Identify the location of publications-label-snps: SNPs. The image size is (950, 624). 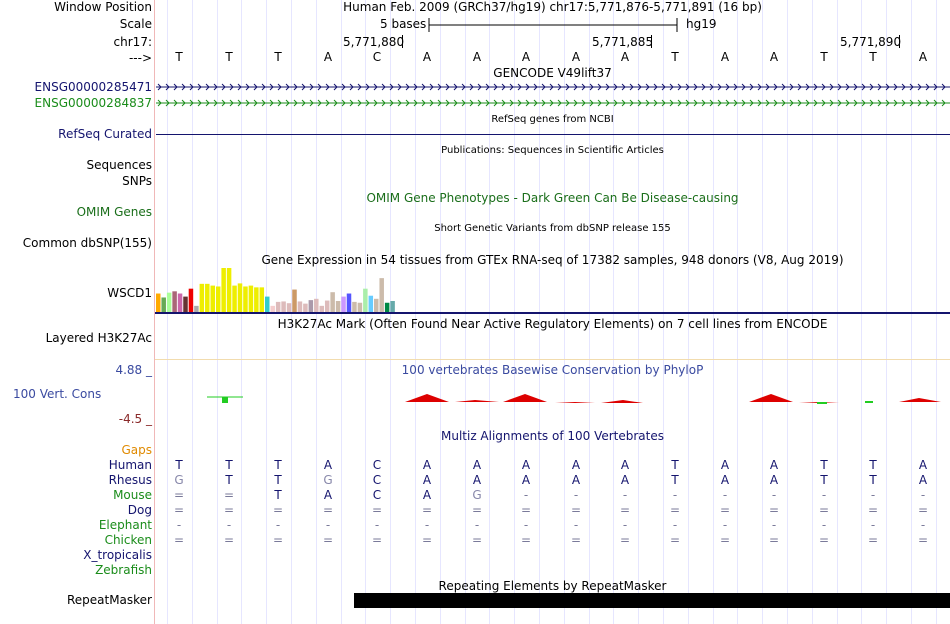
(137, 181).